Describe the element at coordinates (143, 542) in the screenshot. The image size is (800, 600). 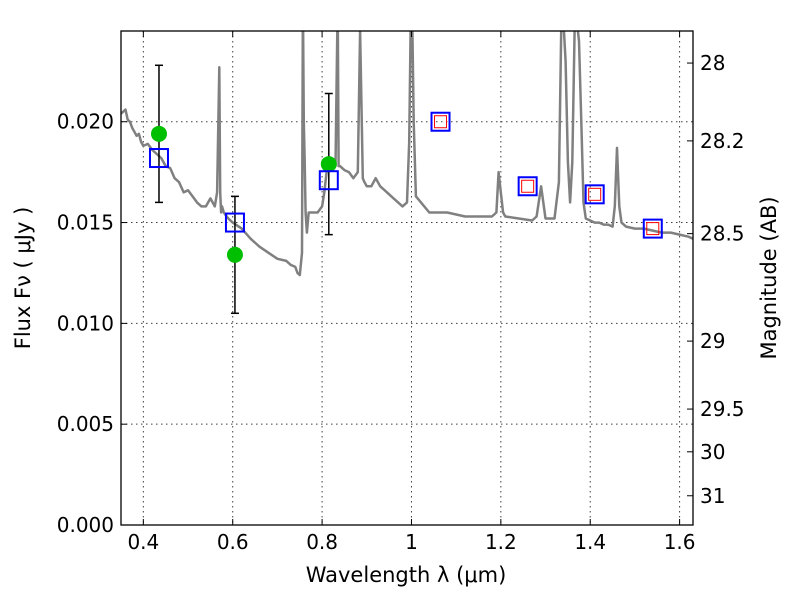
I see `x-tick-label: 0.4` at that location.